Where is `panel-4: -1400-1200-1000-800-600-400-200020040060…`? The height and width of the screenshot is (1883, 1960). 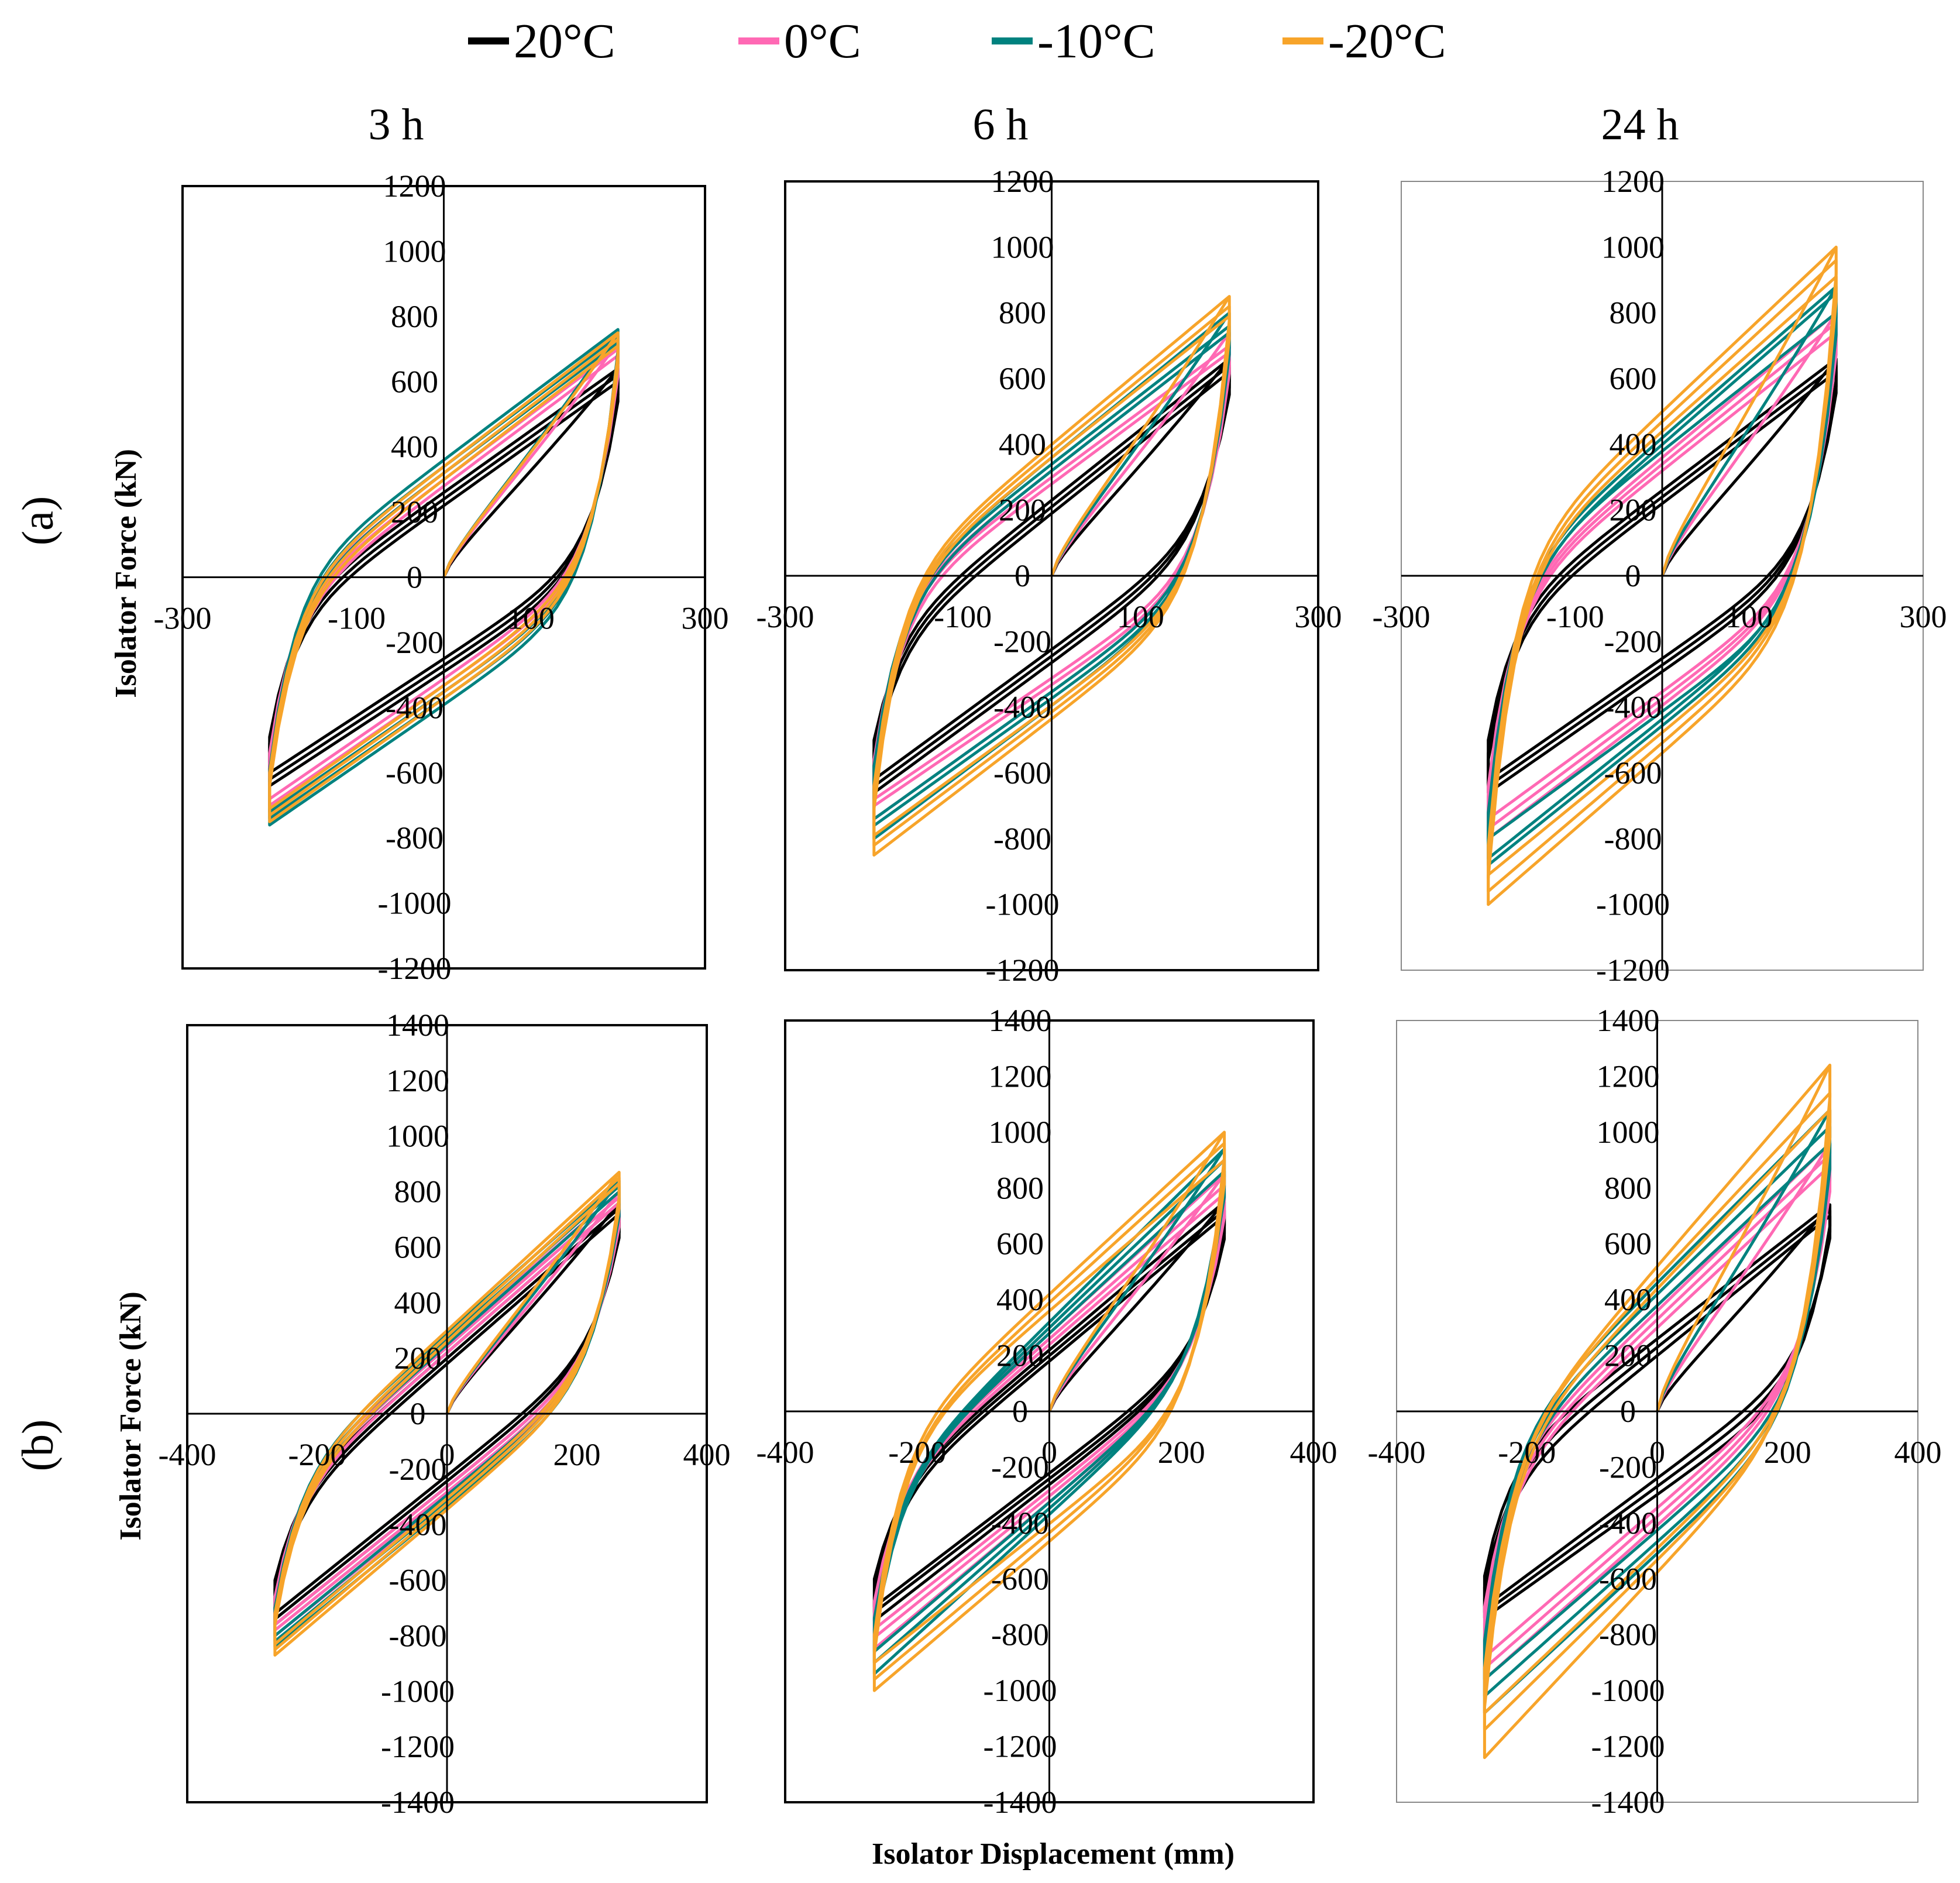 panel-4: -1400-1200-1000-800-600-400-200020040060… is located at coordinates (1047, 1411).